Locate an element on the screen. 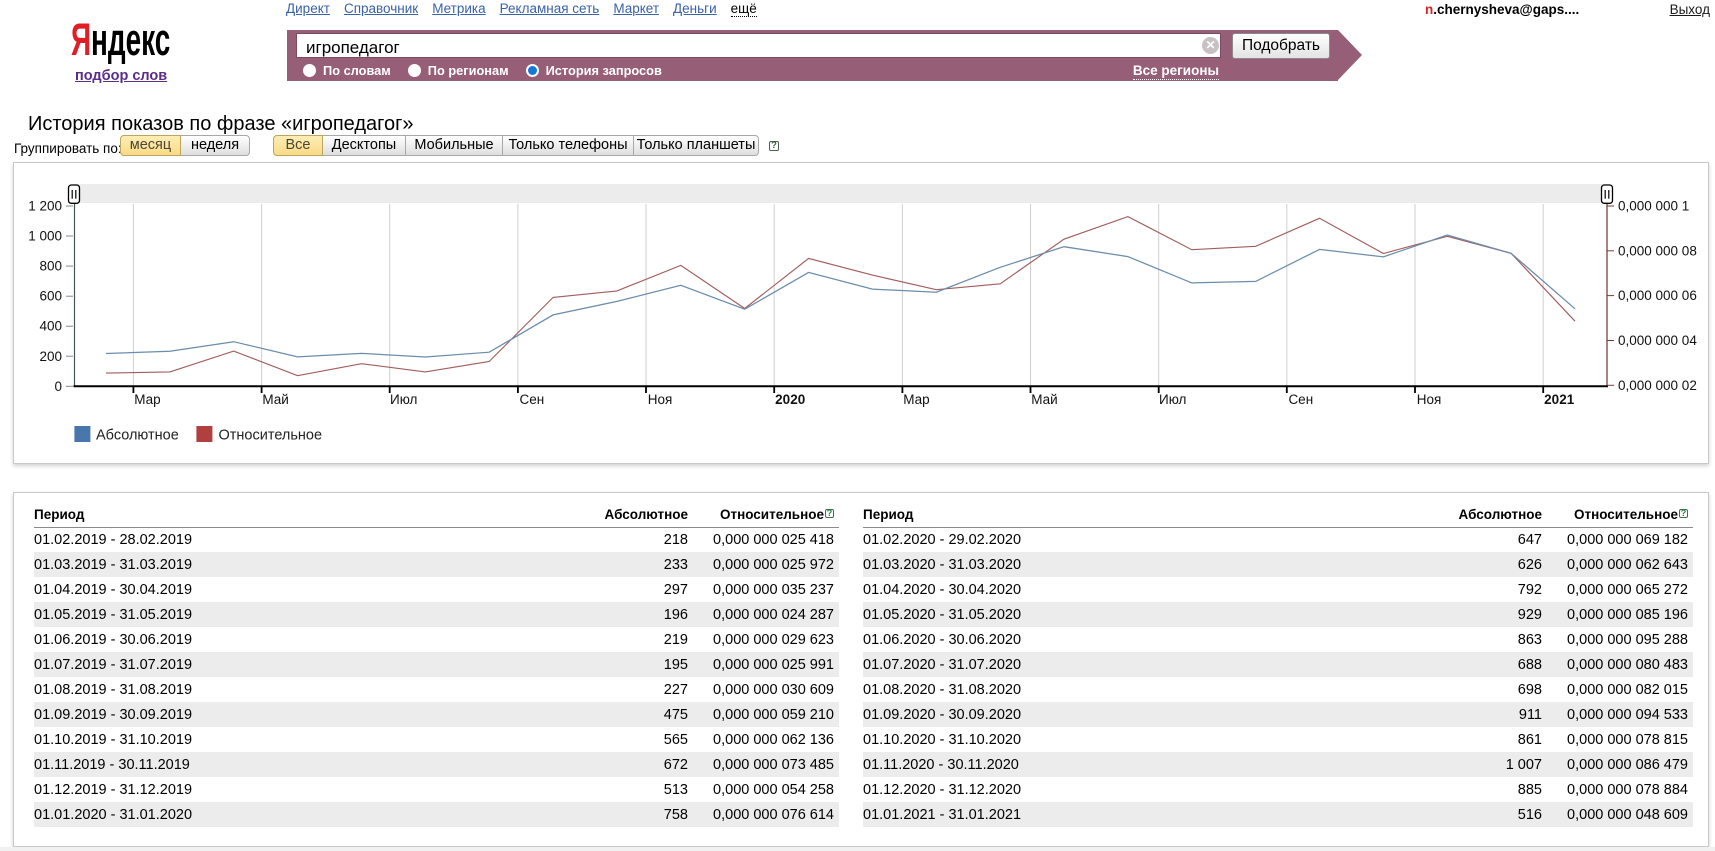  svg-text: 2021 is located at coordinates (1559, 399).